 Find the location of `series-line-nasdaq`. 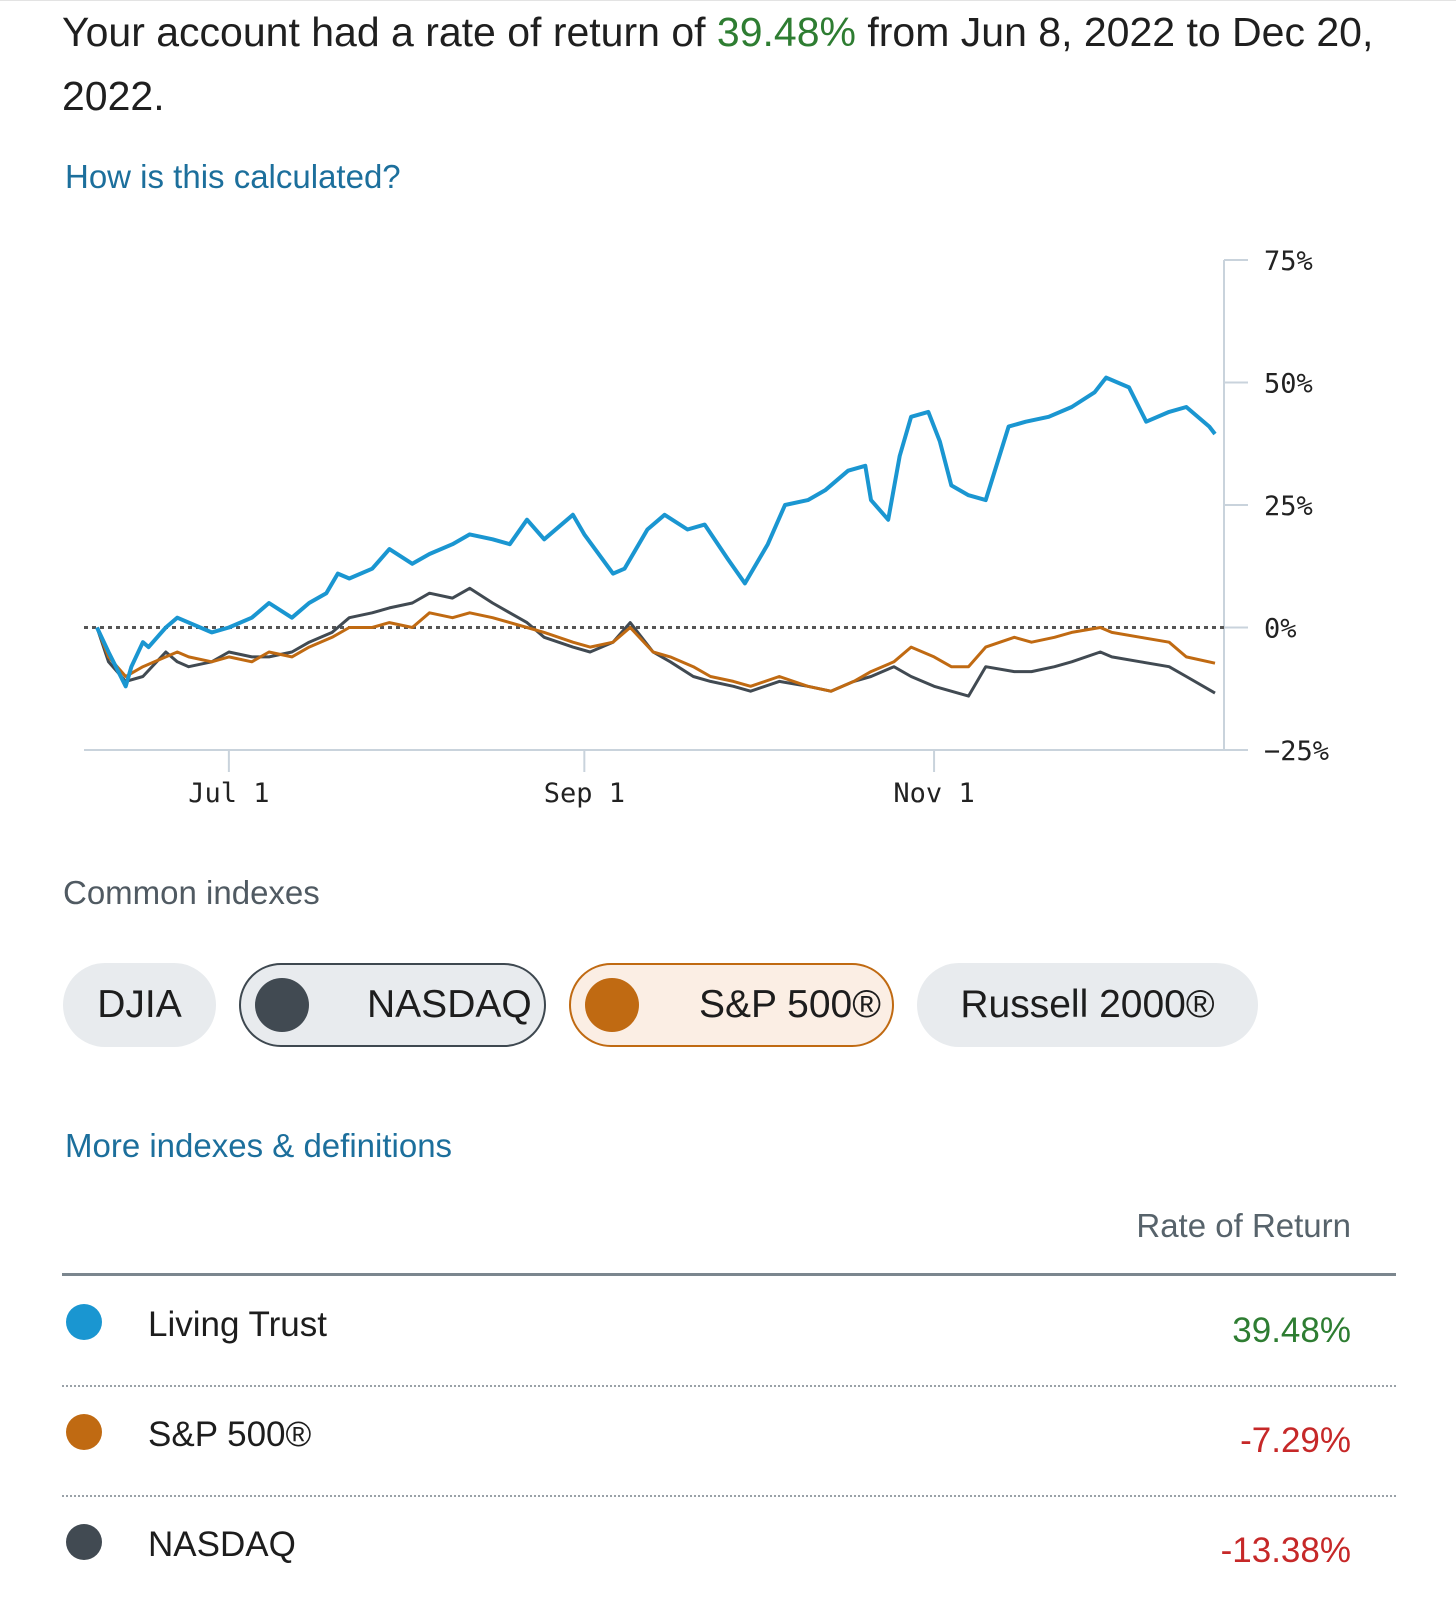

series-line-nasdaq is located at coordinates (655, 642).